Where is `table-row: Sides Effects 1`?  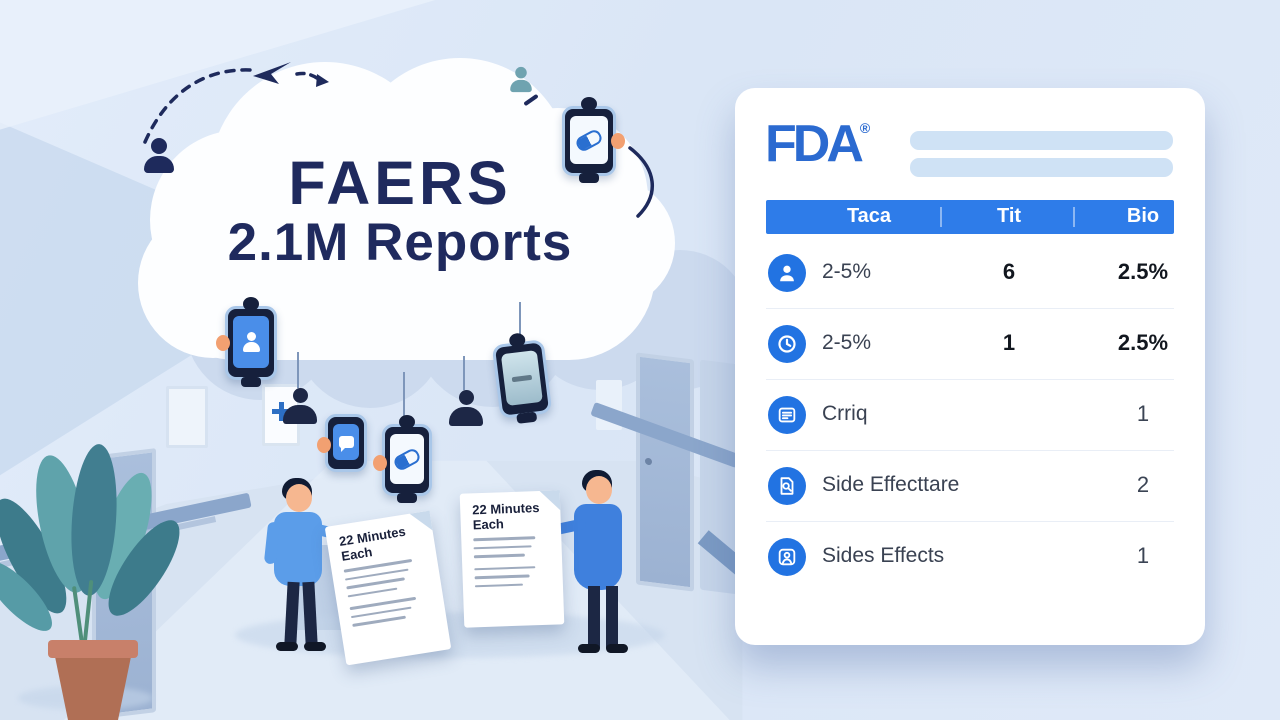
table-row: Sides Effects 1 is located at coordinates (970, 557).